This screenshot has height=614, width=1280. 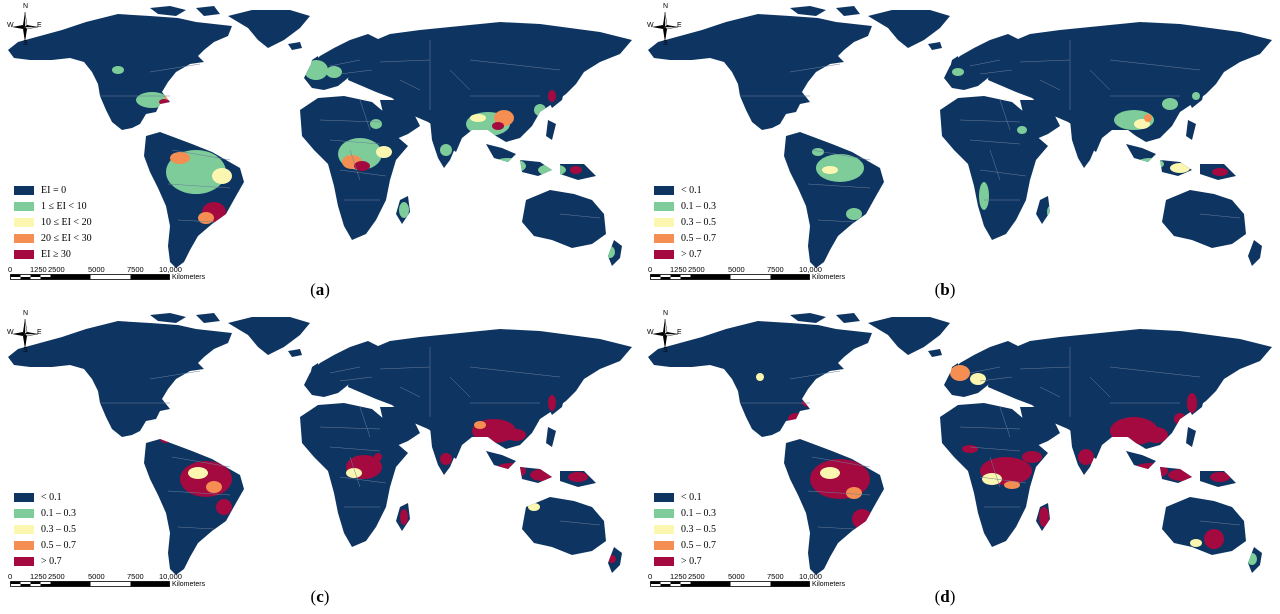 I want to click on legend-item: > 0.7, so click(x=685, y=254).